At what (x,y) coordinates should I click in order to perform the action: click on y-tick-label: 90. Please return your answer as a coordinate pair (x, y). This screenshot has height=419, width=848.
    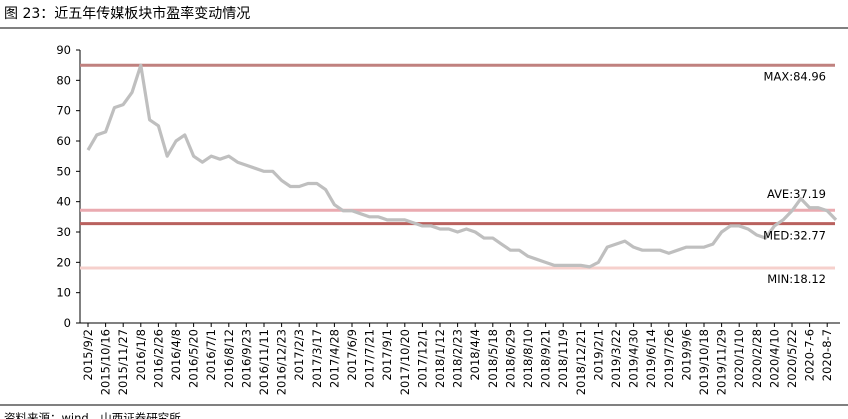
    Looking at the image, I should click on (63, 50).